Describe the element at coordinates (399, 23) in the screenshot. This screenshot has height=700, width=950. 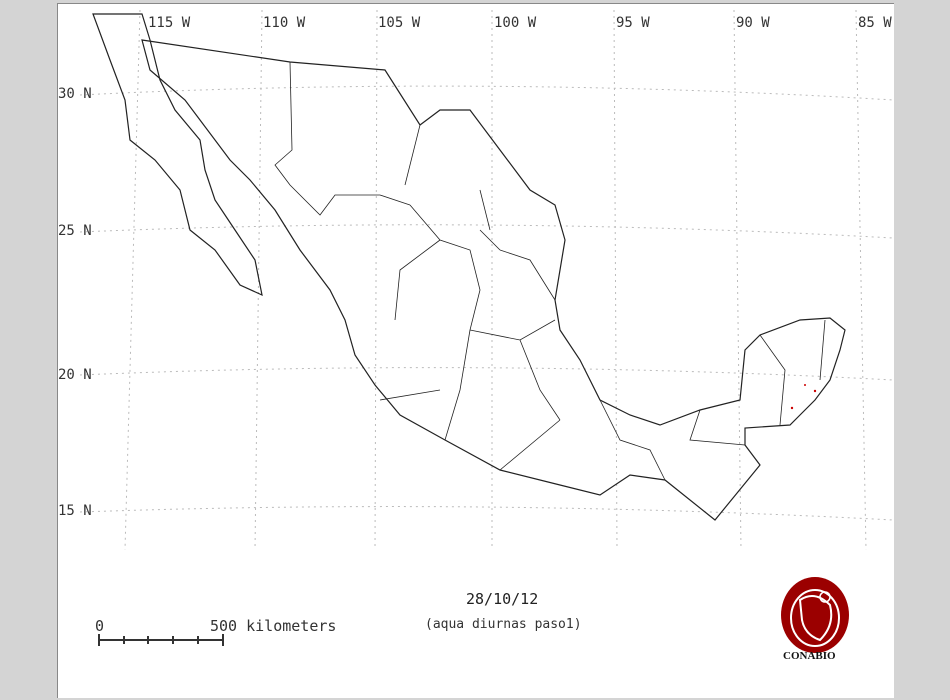
I see `longitude-label: 105 W` at that location.